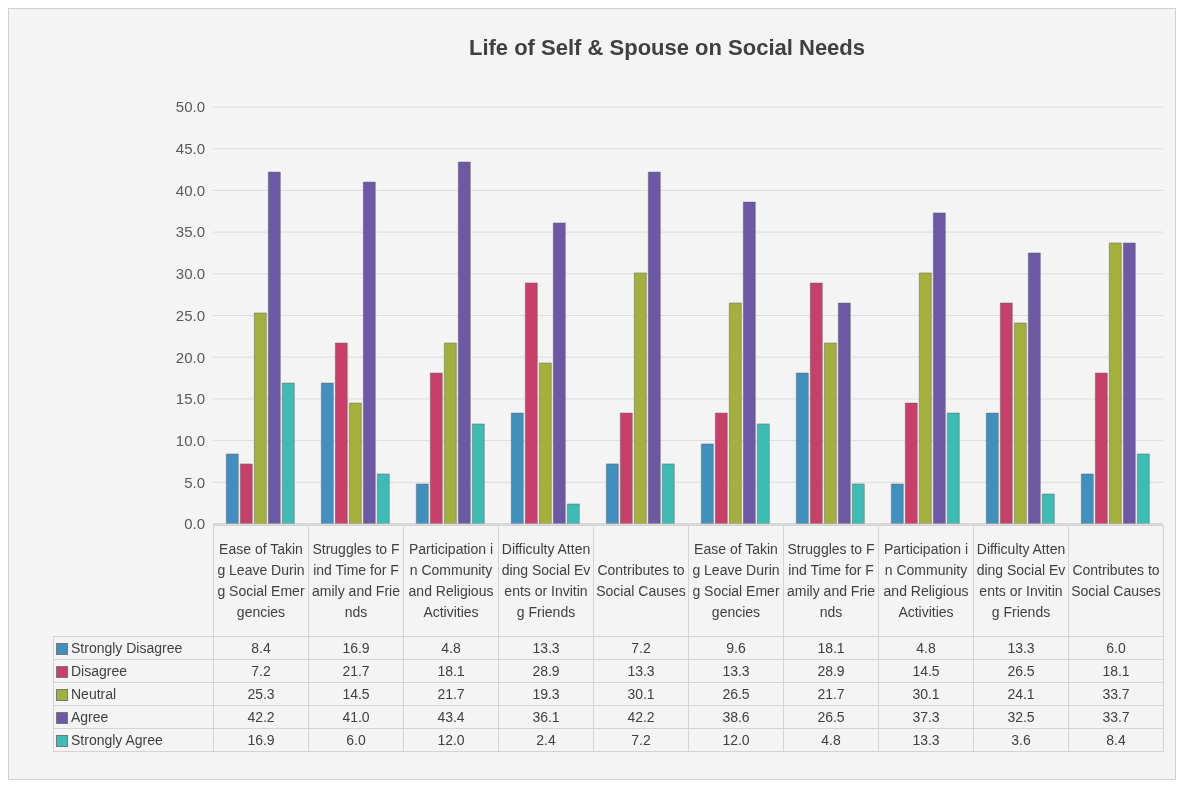 The image size is (1182, 785). I want to click on legend-label: Neutral, so click(133, 694).